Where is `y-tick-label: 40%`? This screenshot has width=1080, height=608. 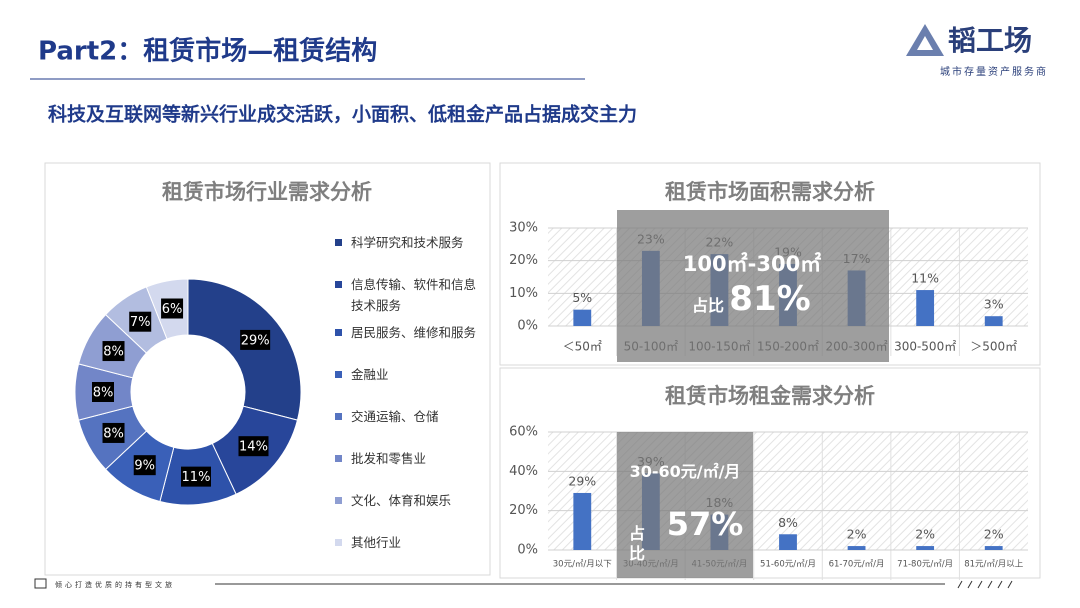
y-tick-label: 40% is located at coordinates (523, 471).